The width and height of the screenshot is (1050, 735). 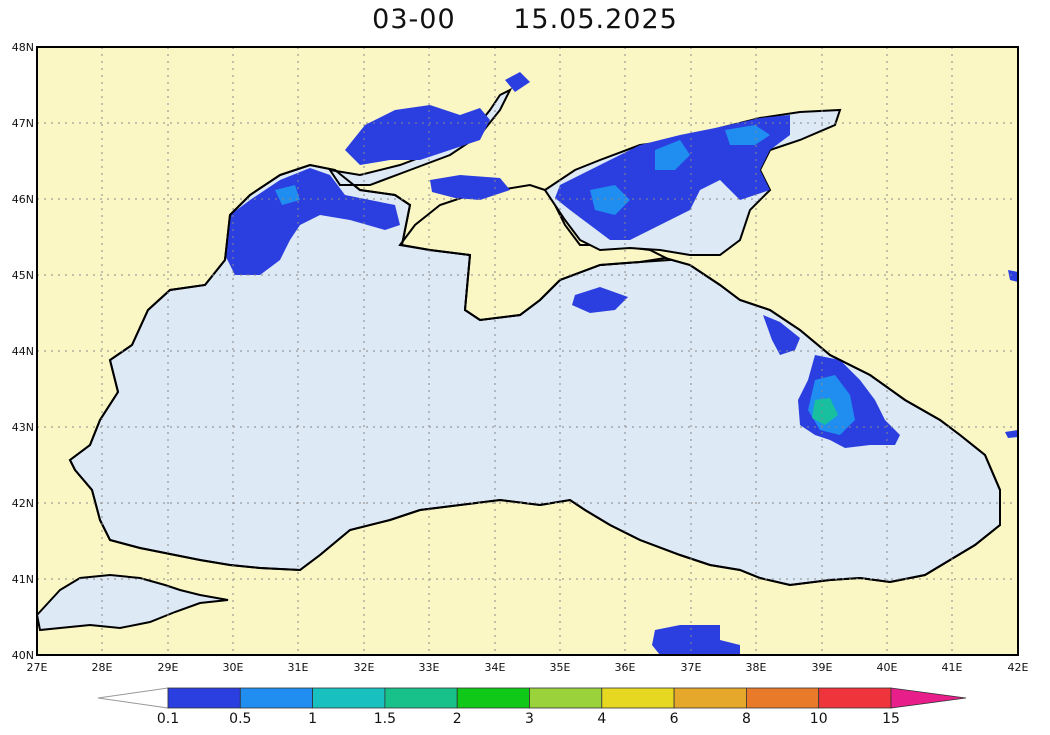 I want to click on title-date: 15.05.2025, so click(x=595, y=19).